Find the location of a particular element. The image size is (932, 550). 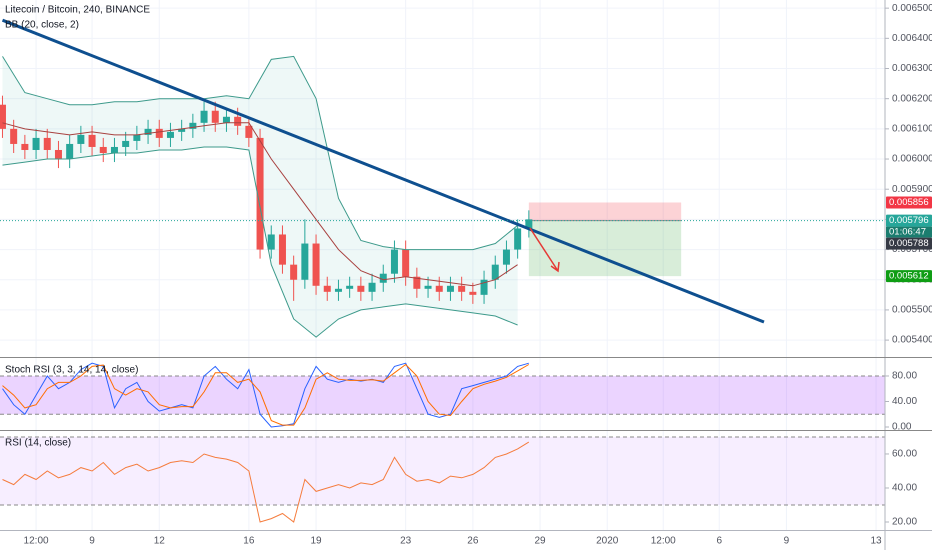

indicator-legend: RSI (14, close) is located at coordinates (38, 443).